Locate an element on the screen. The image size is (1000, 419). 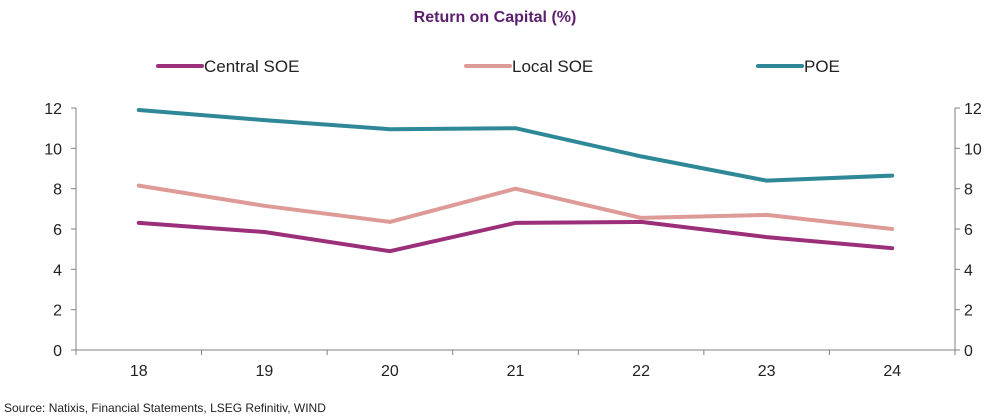
y-tick-label-right: 2 is located at coordinates (968, 311).